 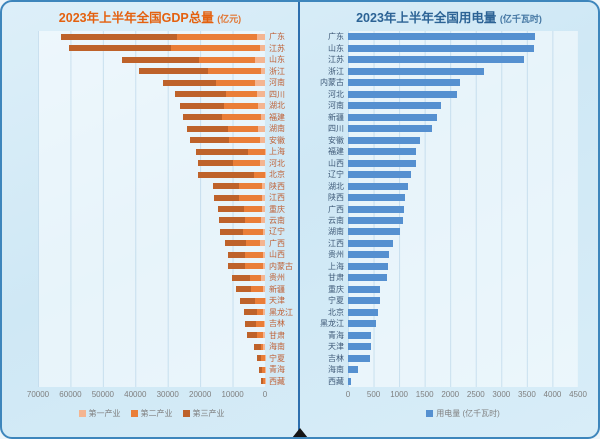 I want to click on gdp-category-label: 云南, so click(x=277, y=220).